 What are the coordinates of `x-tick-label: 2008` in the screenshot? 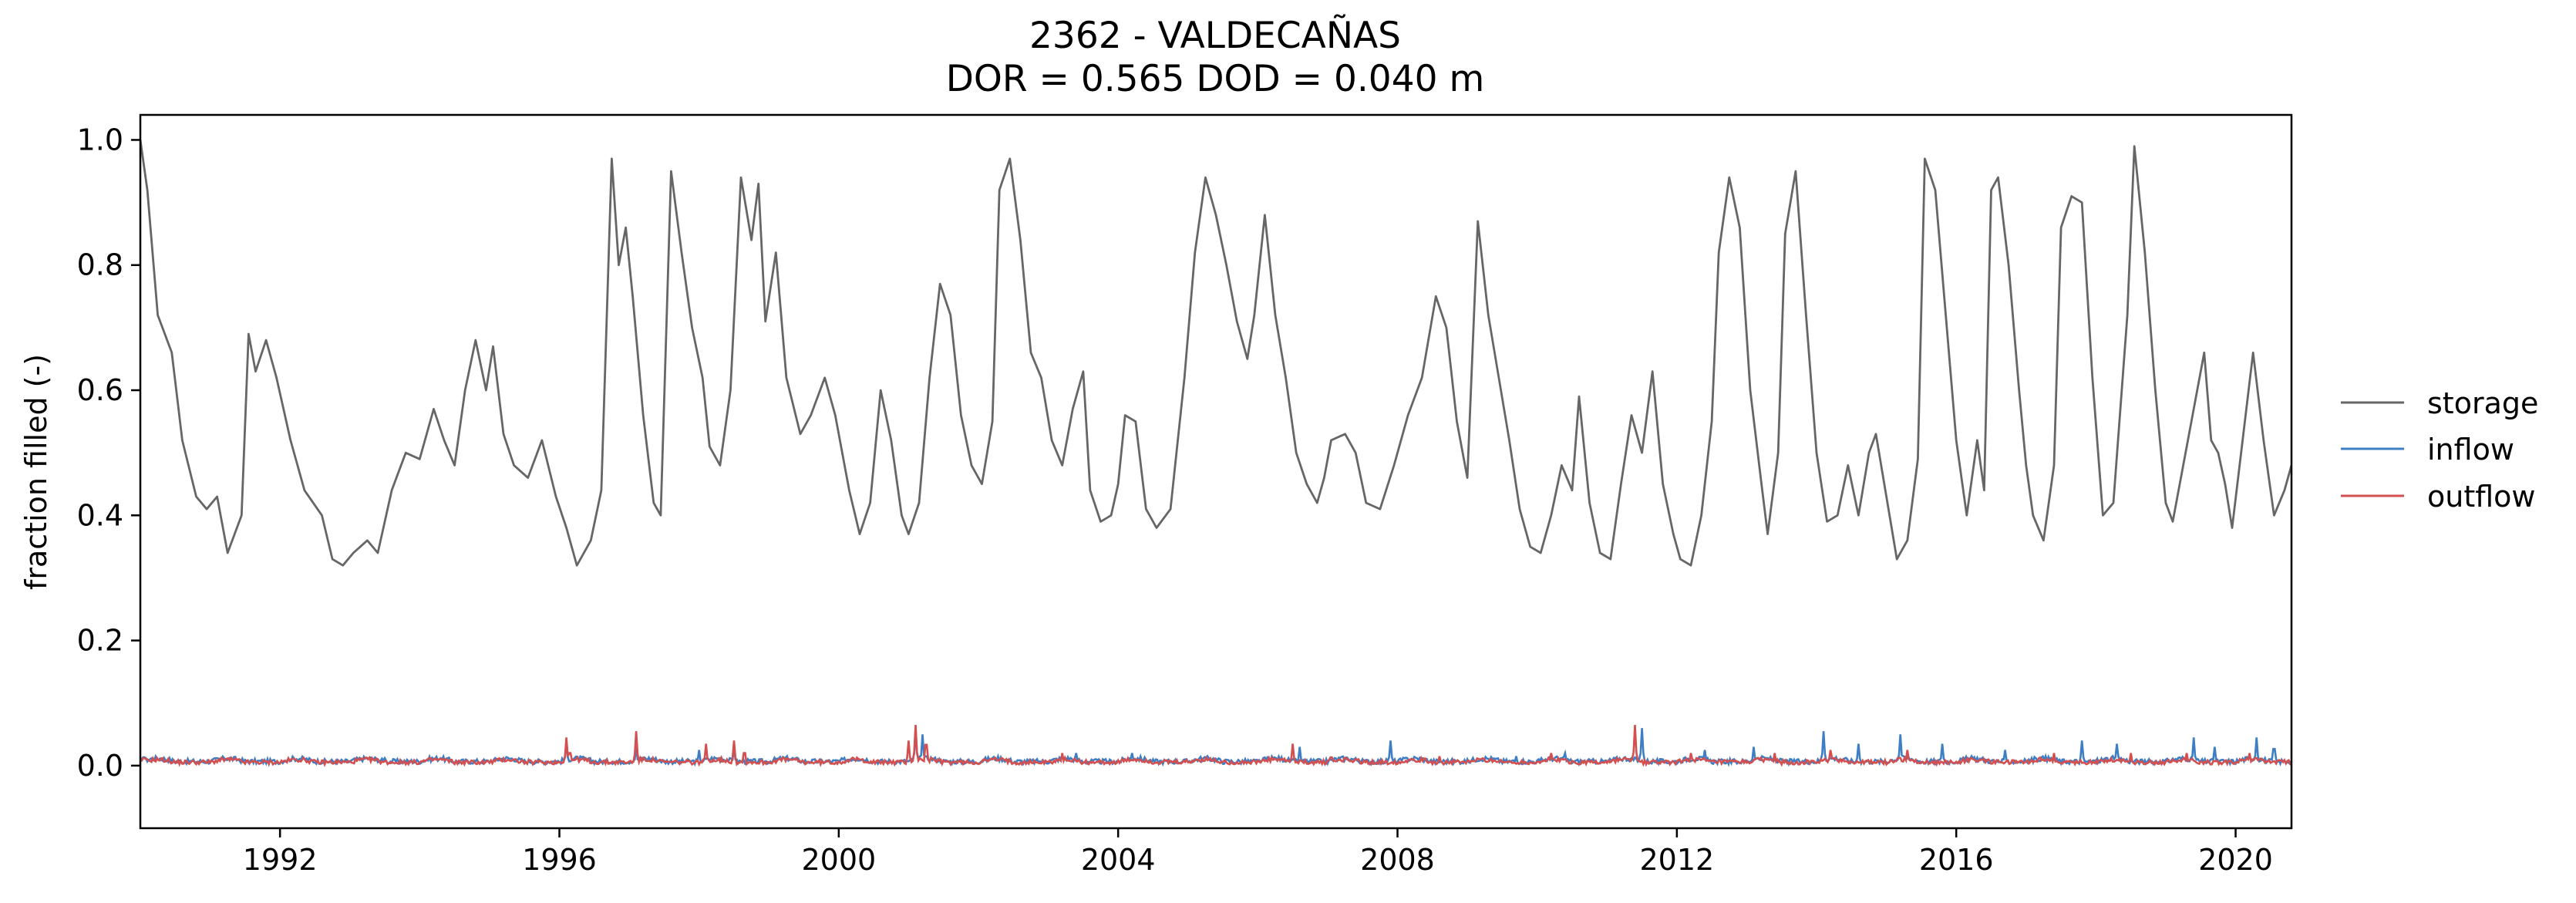 It's located at (1398, 860).